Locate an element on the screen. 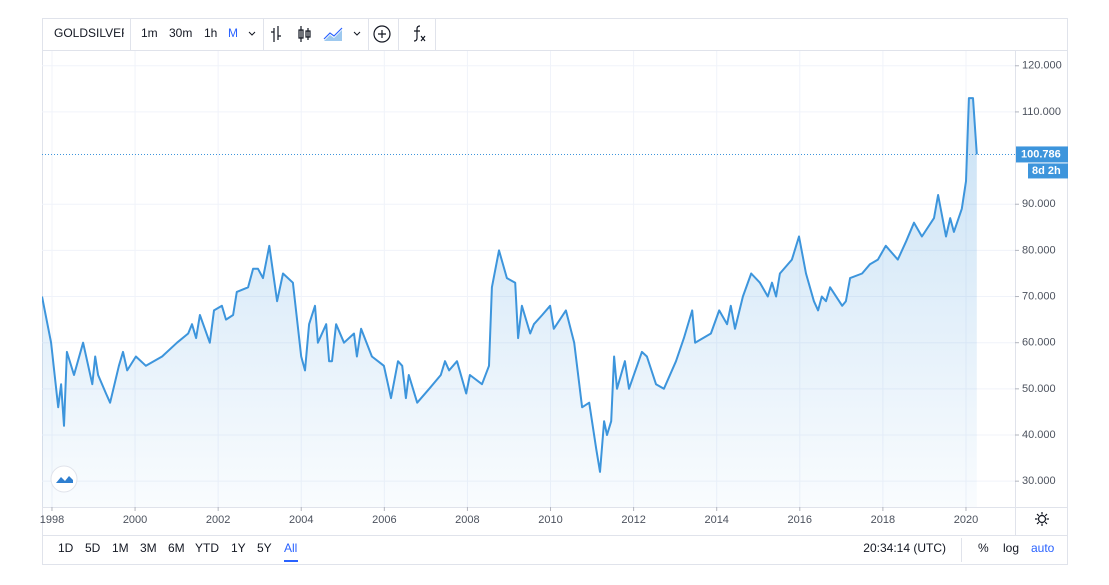 The width and height of the screenshot is (1109, 585). x-tick-label: 2006 is located at coordinates (384, 520).